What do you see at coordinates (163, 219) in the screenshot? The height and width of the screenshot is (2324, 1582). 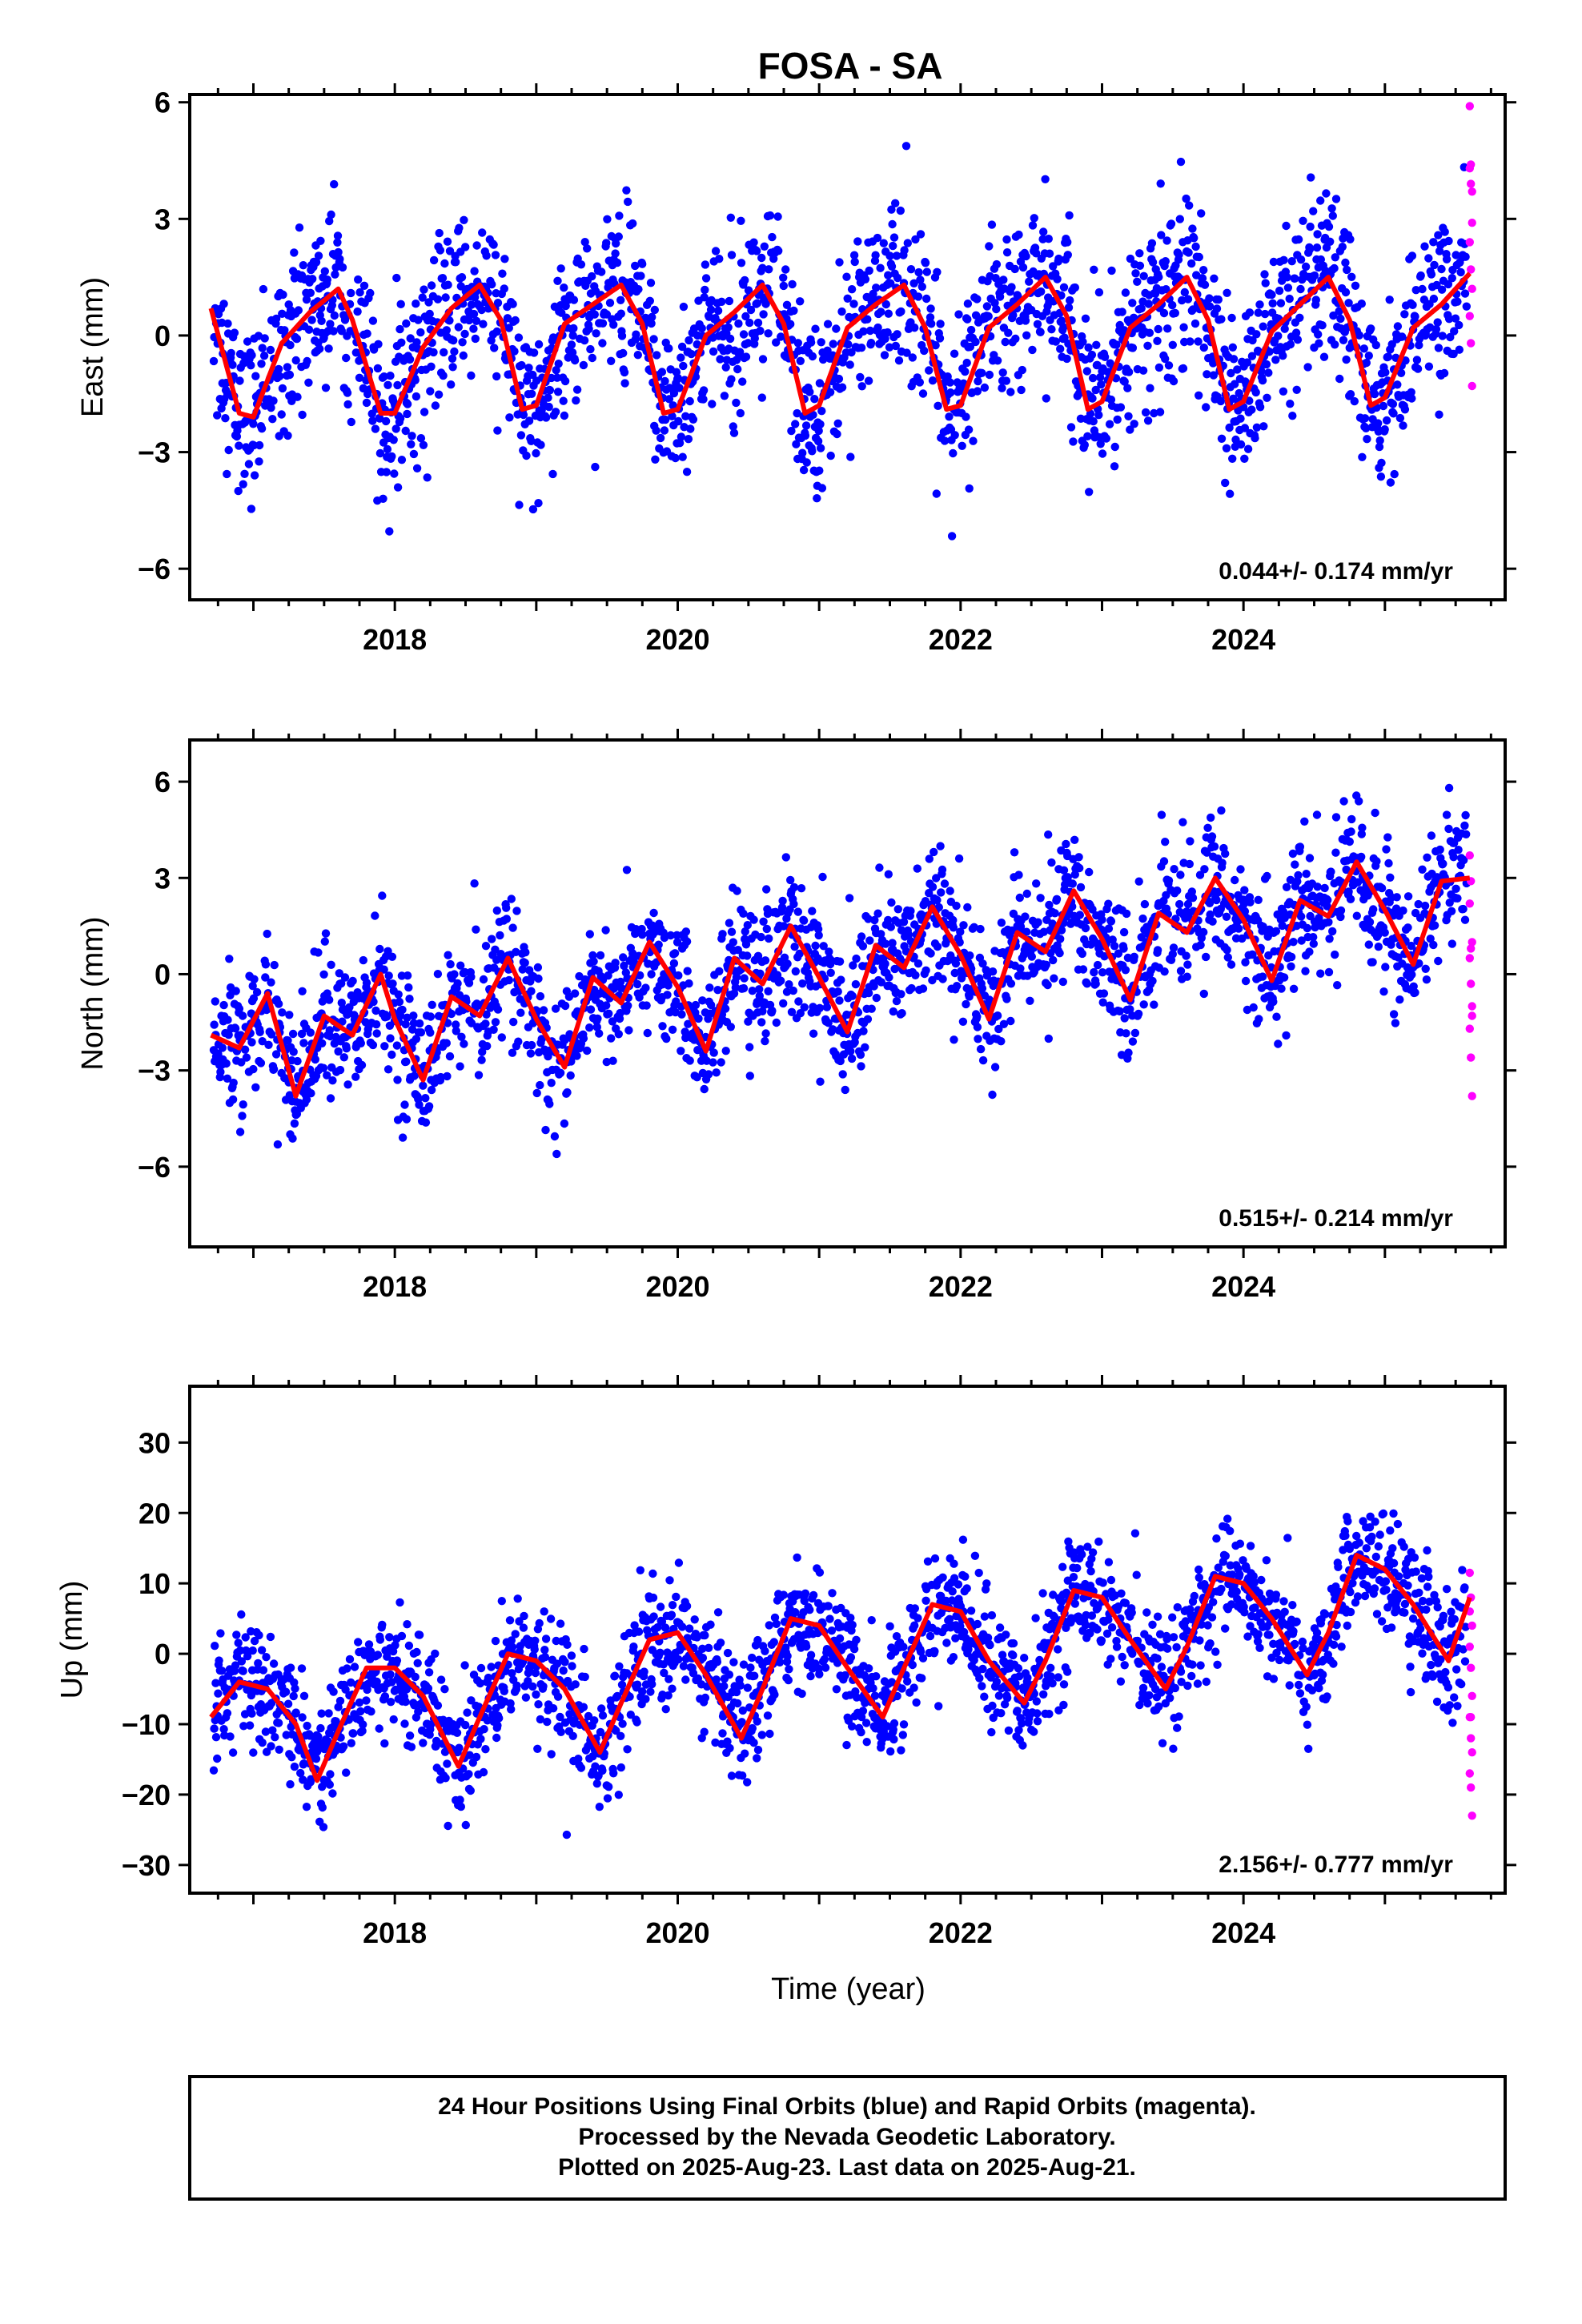 I see `y-tick-label: 3` at bounding box center [163, 219].